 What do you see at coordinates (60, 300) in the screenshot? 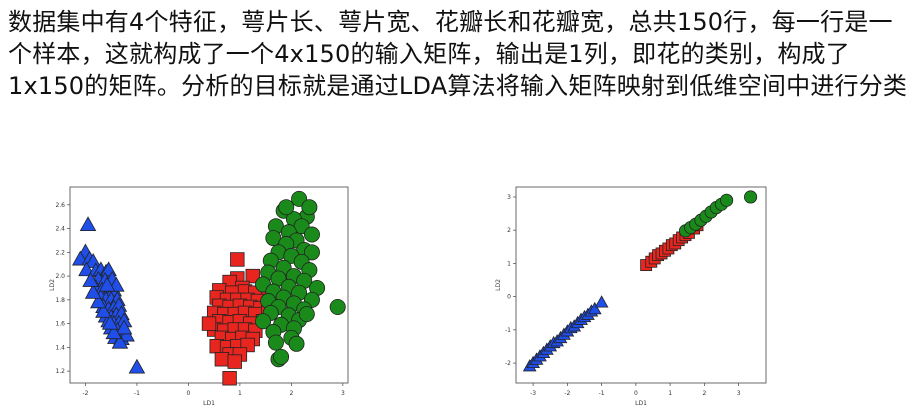
I see `y-tick-label: 1.8` at bounding box center [60, 300].